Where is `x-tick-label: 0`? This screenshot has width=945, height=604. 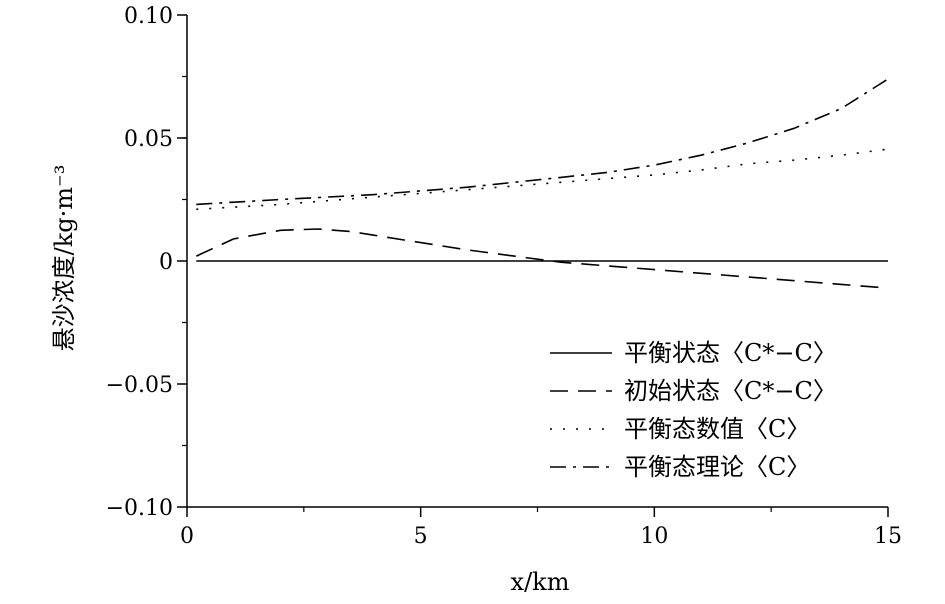 x-tick-label: 0 is located at coordinates (187, 536).